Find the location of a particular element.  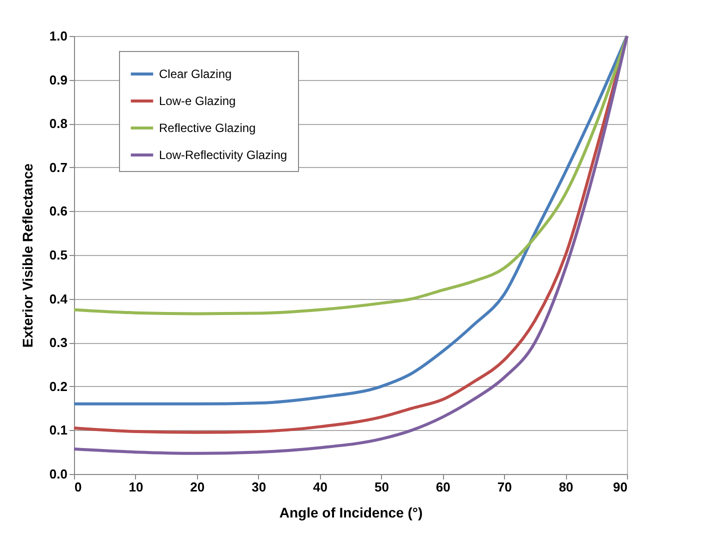

y-tick-label: 1.0 is located at coordinates (58, 36).